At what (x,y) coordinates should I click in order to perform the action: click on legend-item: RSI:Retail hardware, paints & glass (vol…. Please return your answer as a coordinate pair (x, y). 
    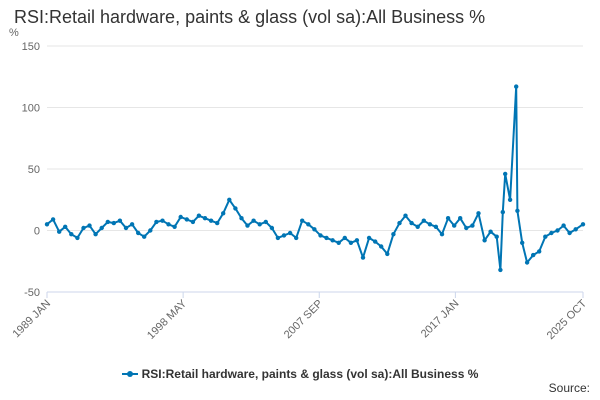
    Looking at the image, I should click on (299, 374).